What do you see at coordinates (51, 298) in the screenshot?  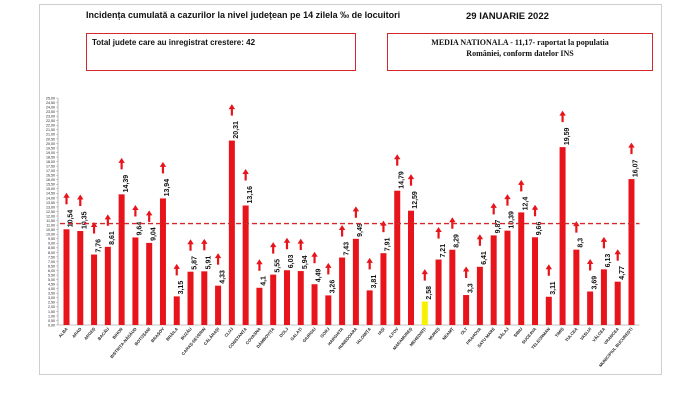 I see `y-tick-label: 3,00` at bounding box center [51, 298].